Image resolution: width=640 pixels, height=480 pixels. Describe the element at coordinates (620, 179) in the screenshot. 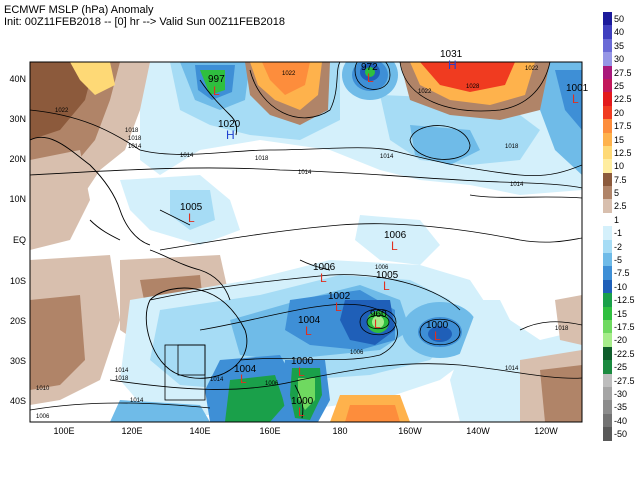

I see `colorbar-label: 7.5` at that location.